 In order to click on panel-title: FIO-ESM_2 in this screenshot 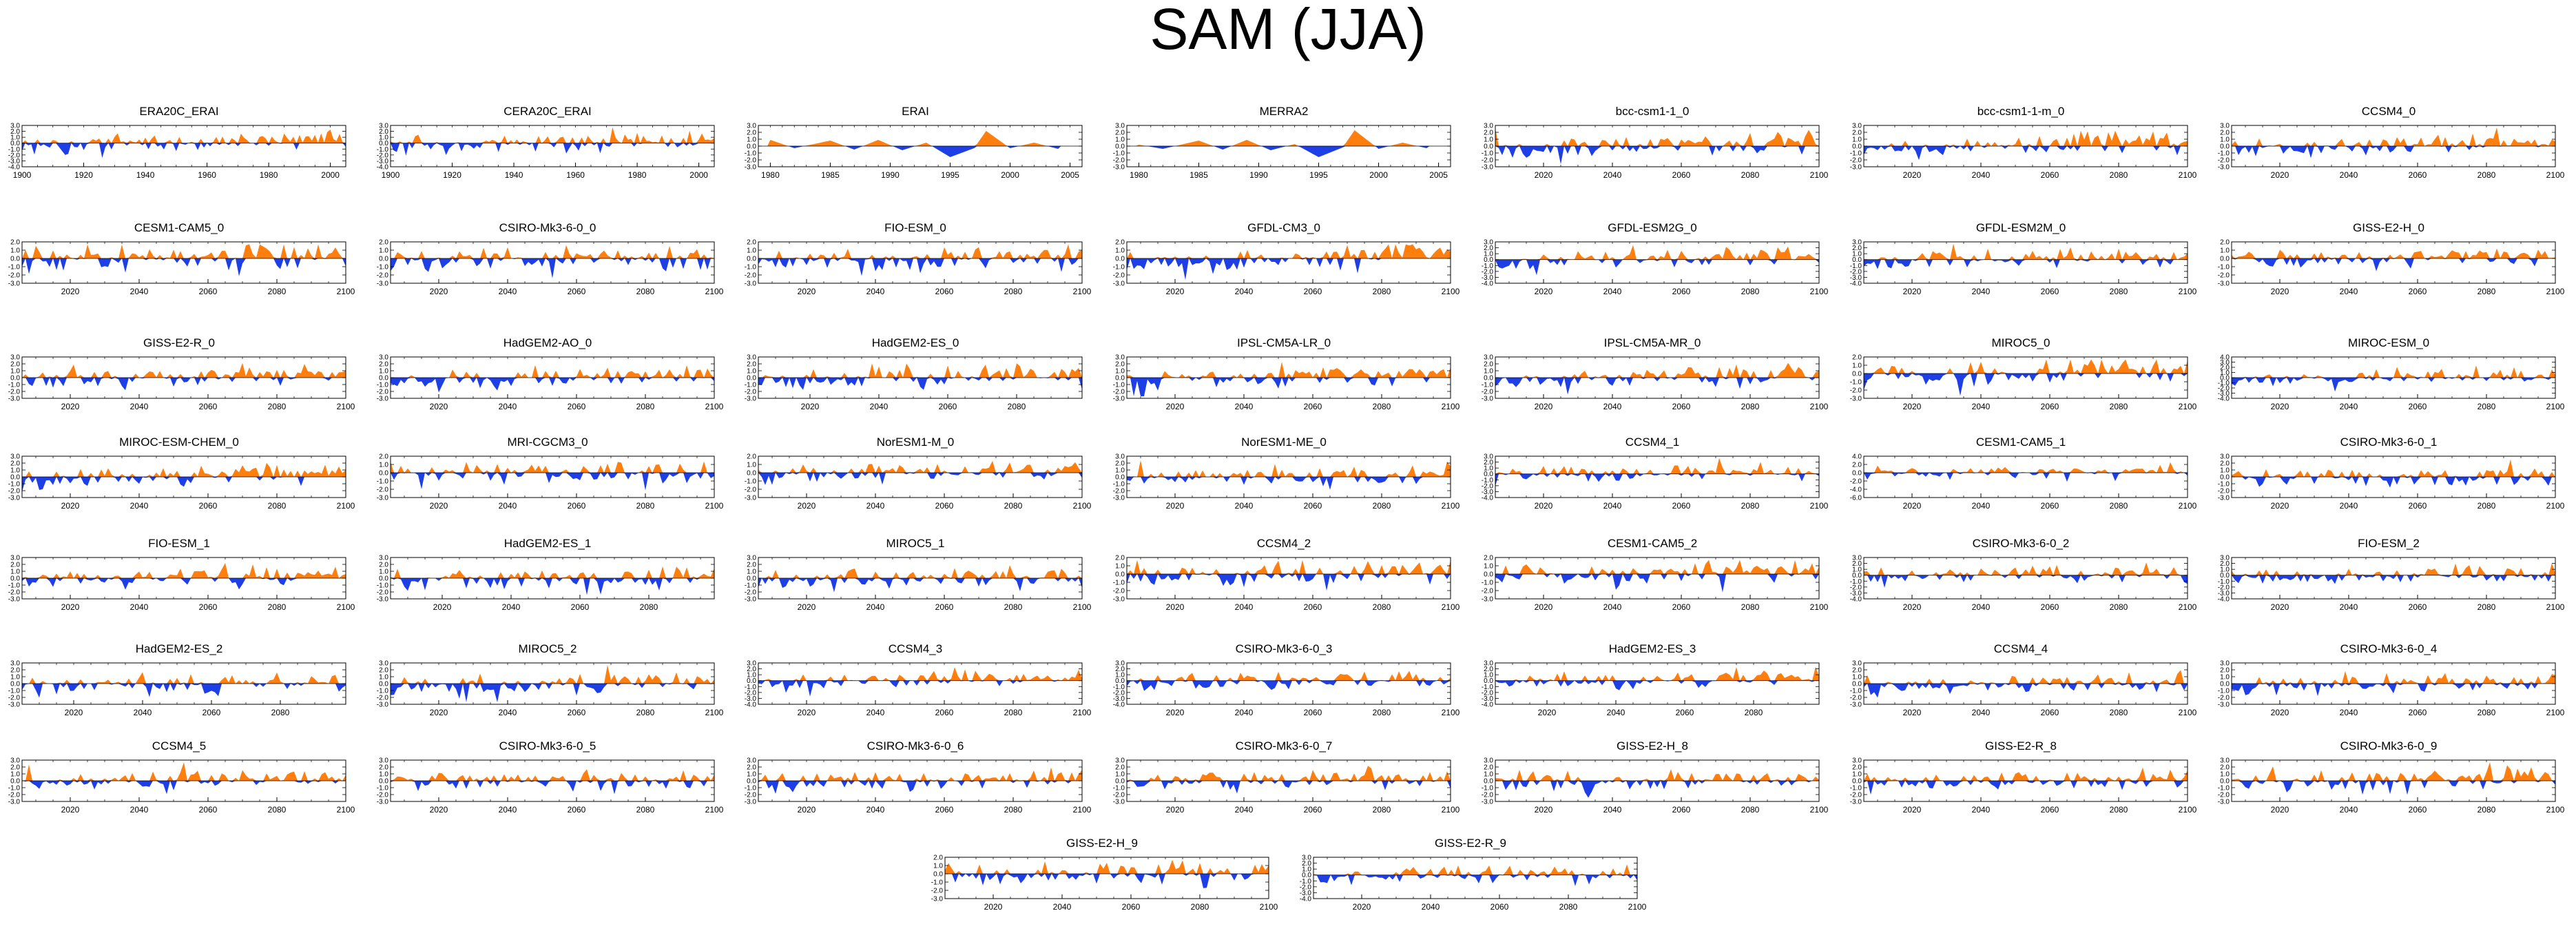, I will do `click(2389, 543)`.